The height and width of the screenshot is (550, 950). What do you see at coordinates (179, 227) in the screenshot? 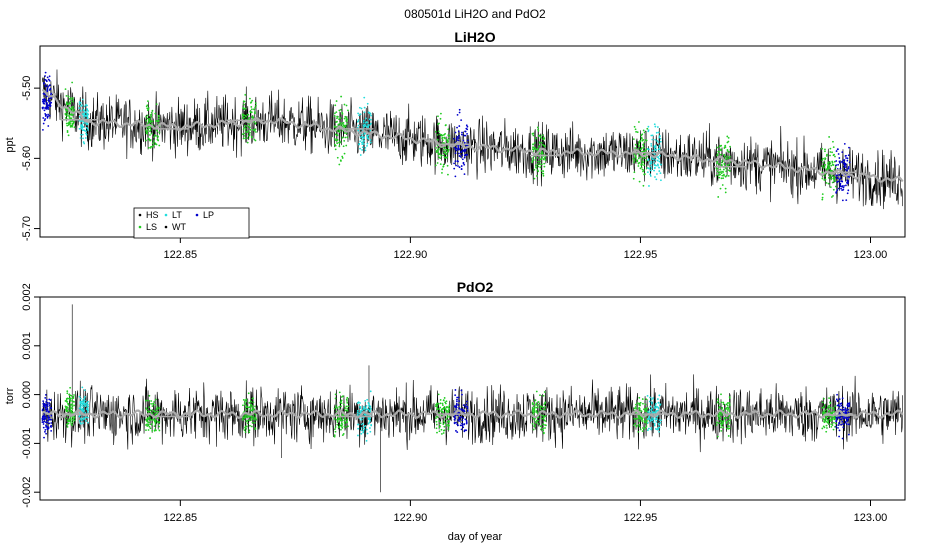
I see `legend-label-WT: WT` at bounding box center [179, 227].